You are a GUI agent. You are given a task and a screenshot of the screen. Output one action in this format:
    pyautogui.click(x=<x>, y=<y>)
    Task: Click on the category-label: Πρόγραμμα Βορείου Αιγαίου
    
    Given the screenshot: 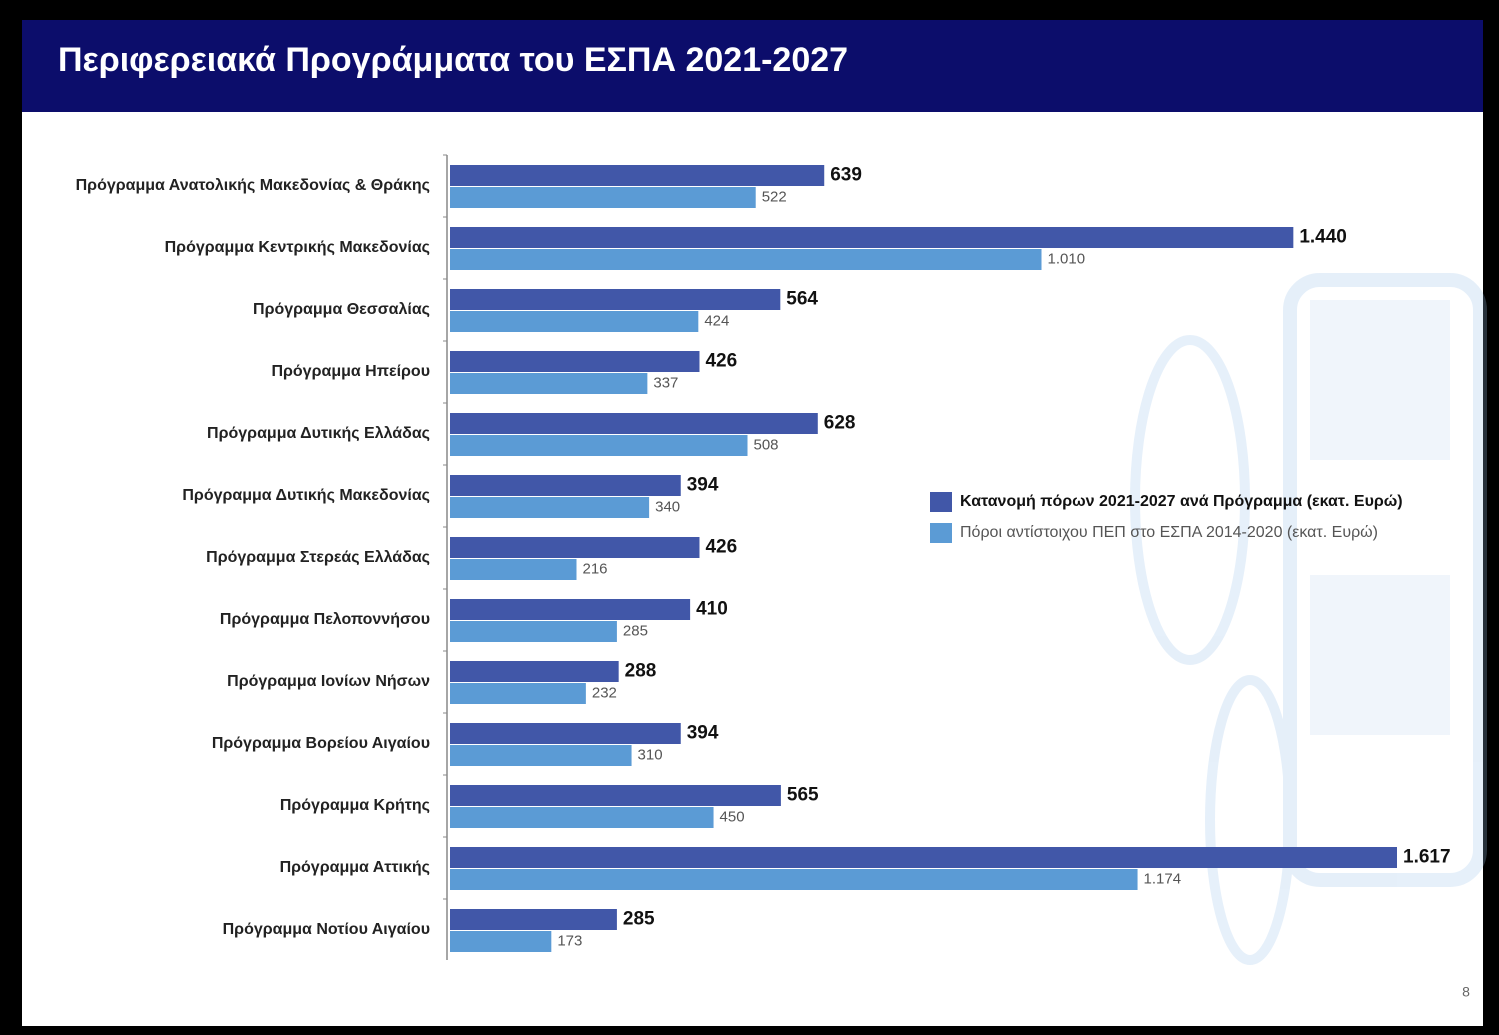 What is the action you would take?
    pyautogui.click(x=321, y=743)
    